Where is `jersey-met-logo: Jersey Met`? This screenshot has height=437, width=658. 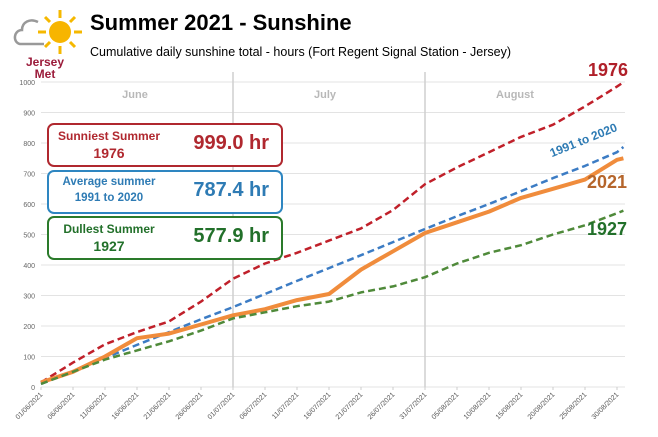 jersey-met-logo: Jersey Met is located at coordinates (47, 44).